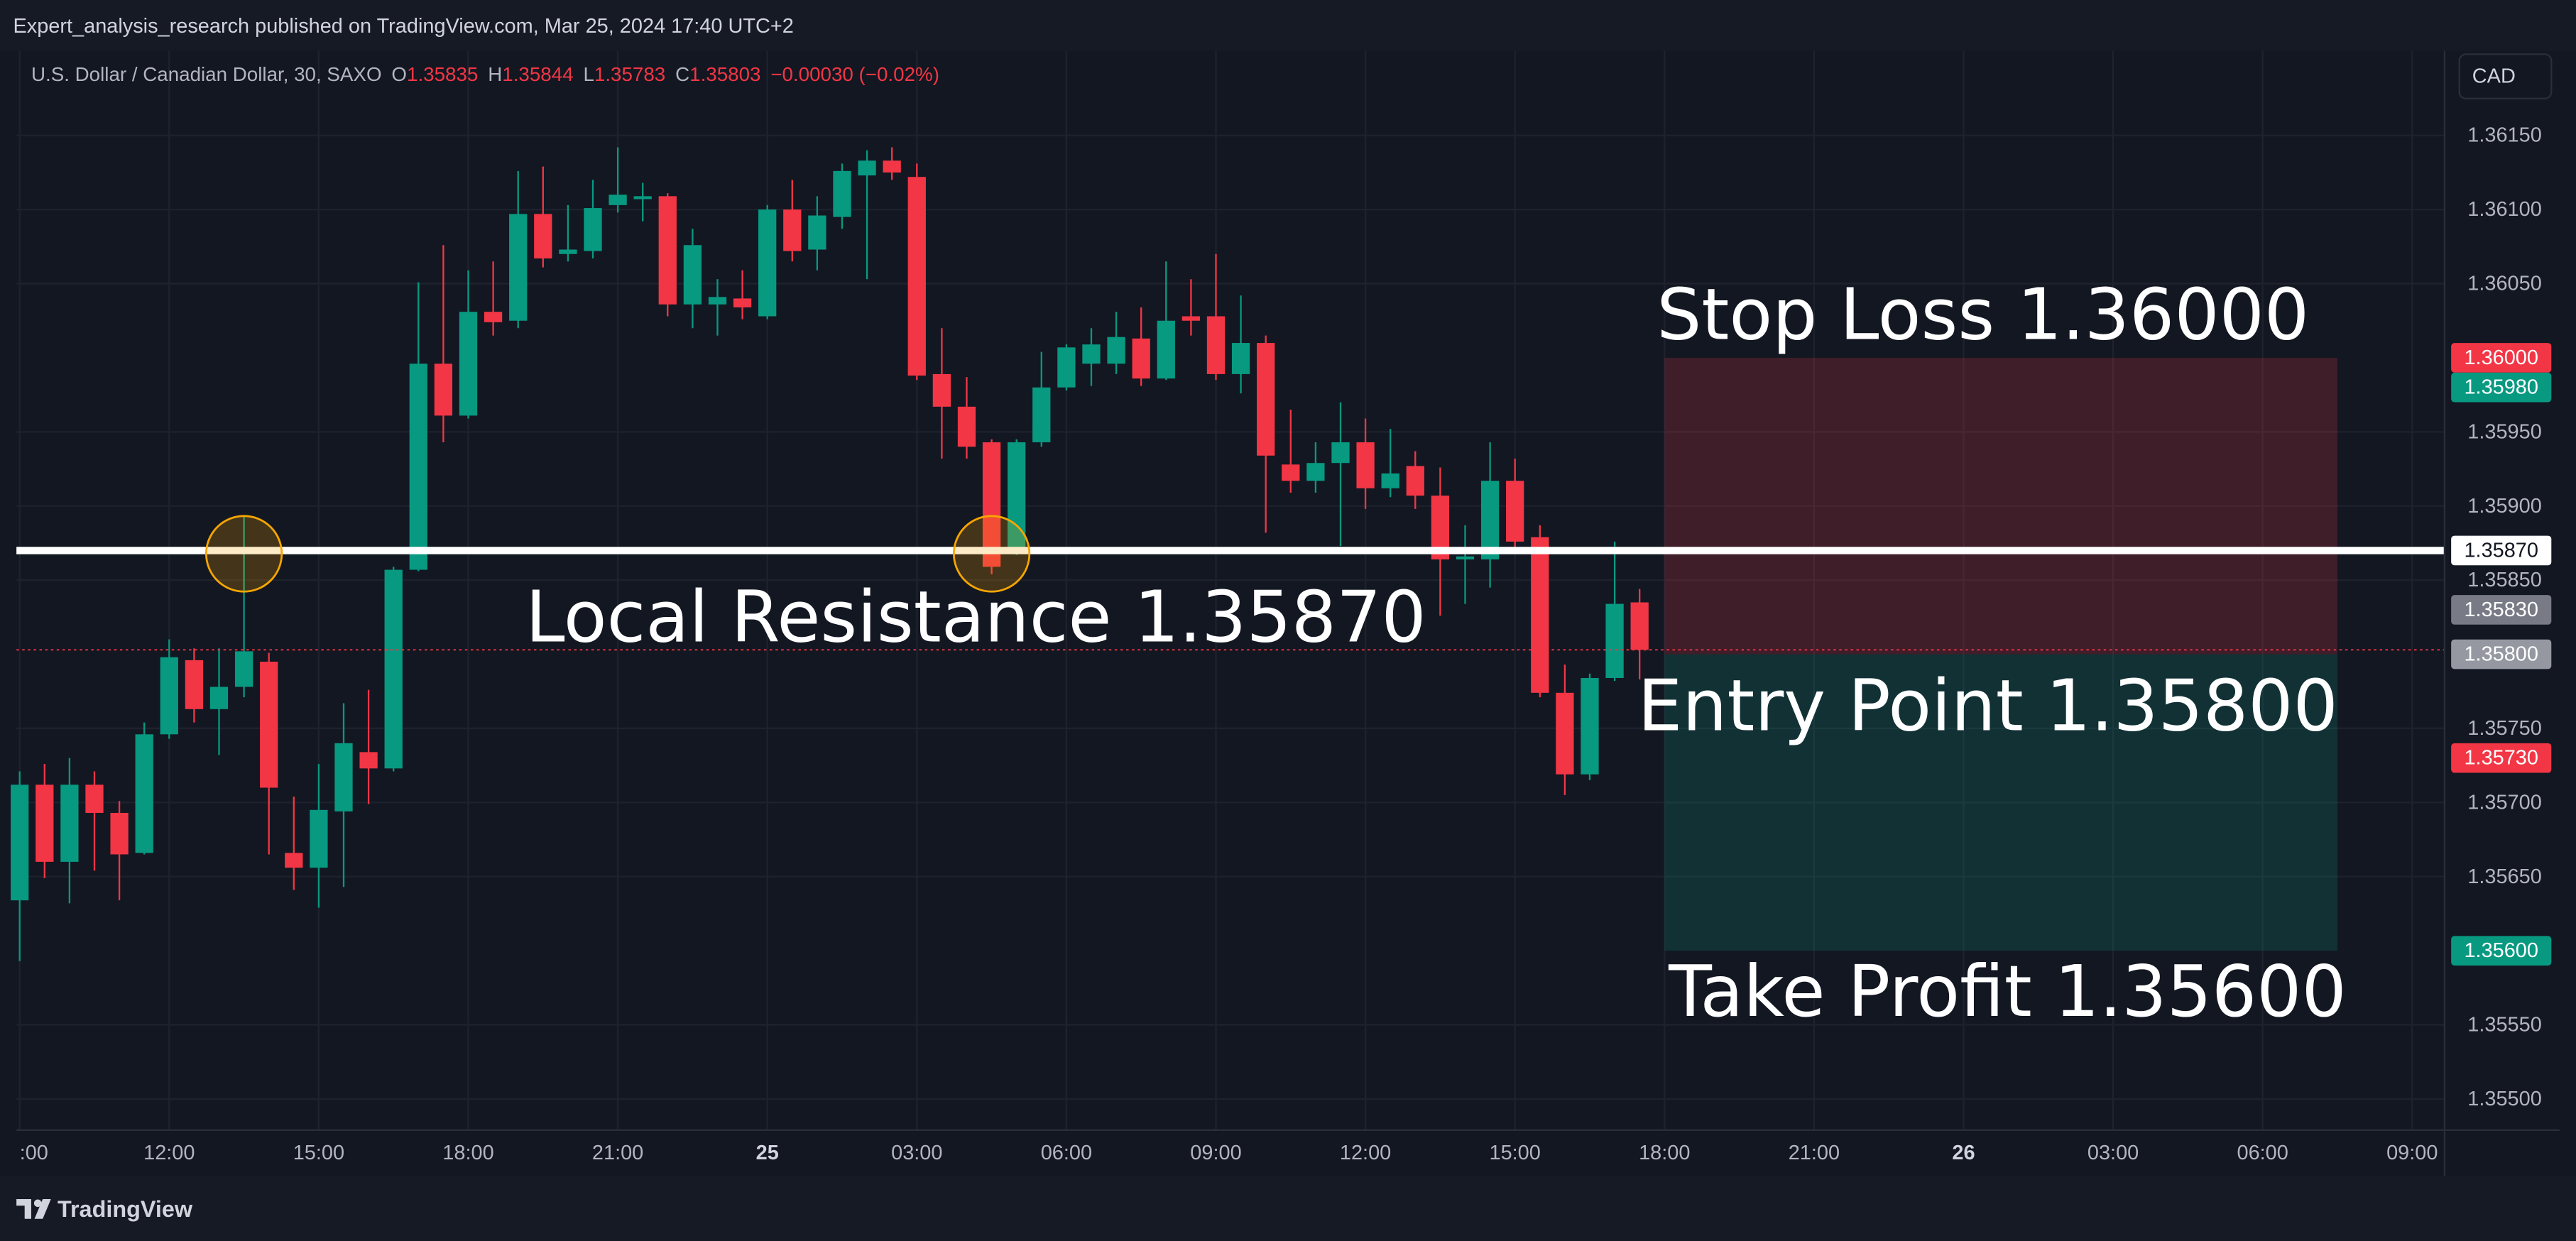 This screenshot has height=1241, width=2576. What do you see at coordinates (1963, 1153) in the screenshot?
I see `x-tick-label: 26` at bounding box center [1963, 1153].